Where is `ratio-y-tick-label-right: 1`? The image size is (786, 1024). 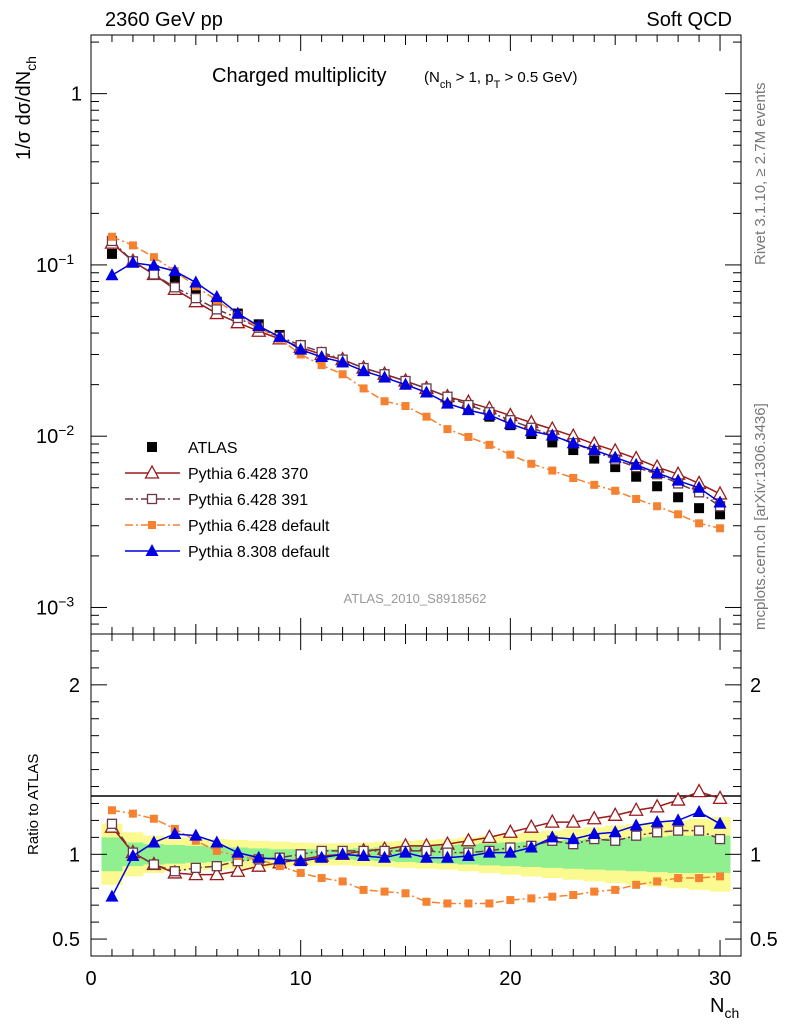
ratio-y-tick-label-right: 1 is located at coordinates (755, 855).